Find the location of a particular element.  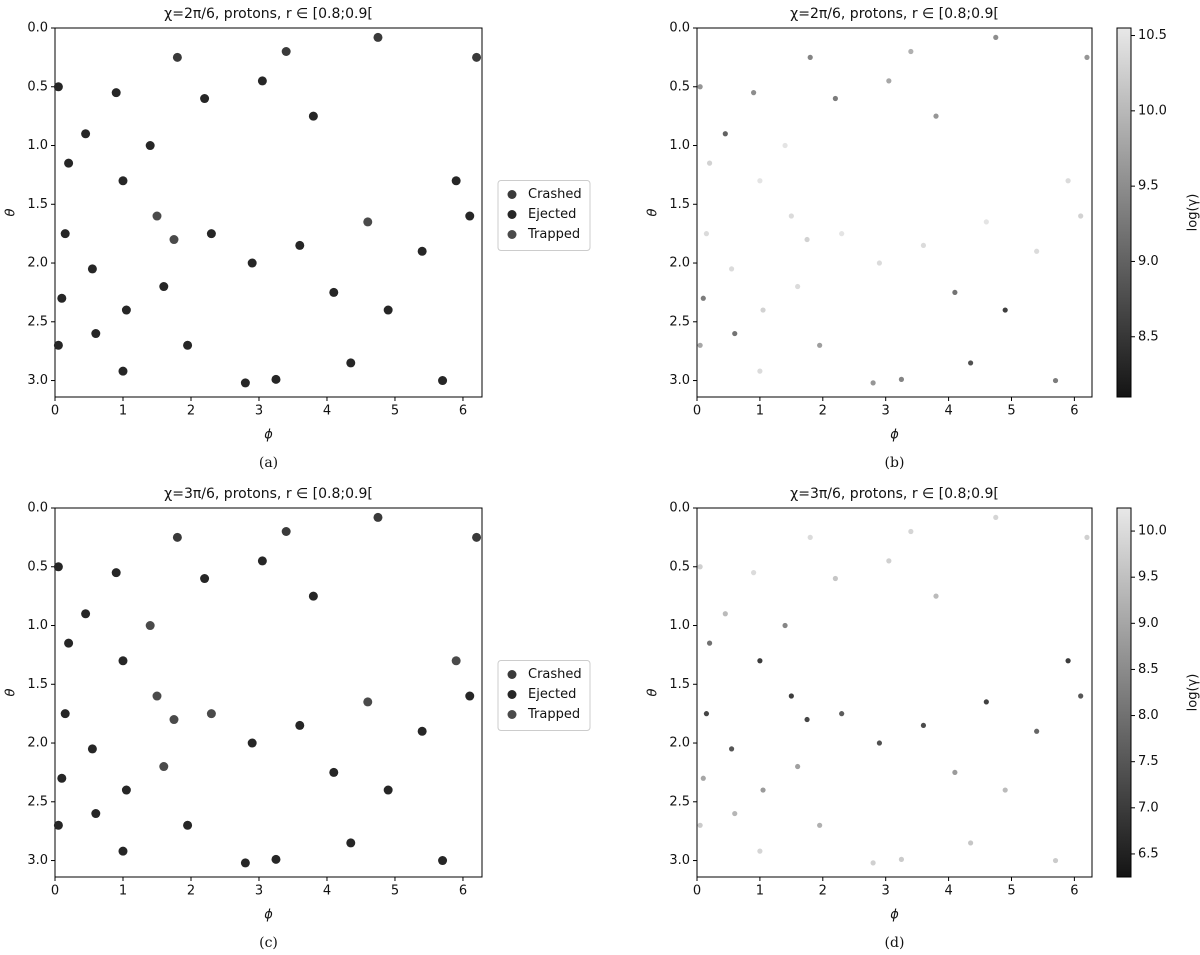

legend-label: Ejected is located at coordinates (552, 214).